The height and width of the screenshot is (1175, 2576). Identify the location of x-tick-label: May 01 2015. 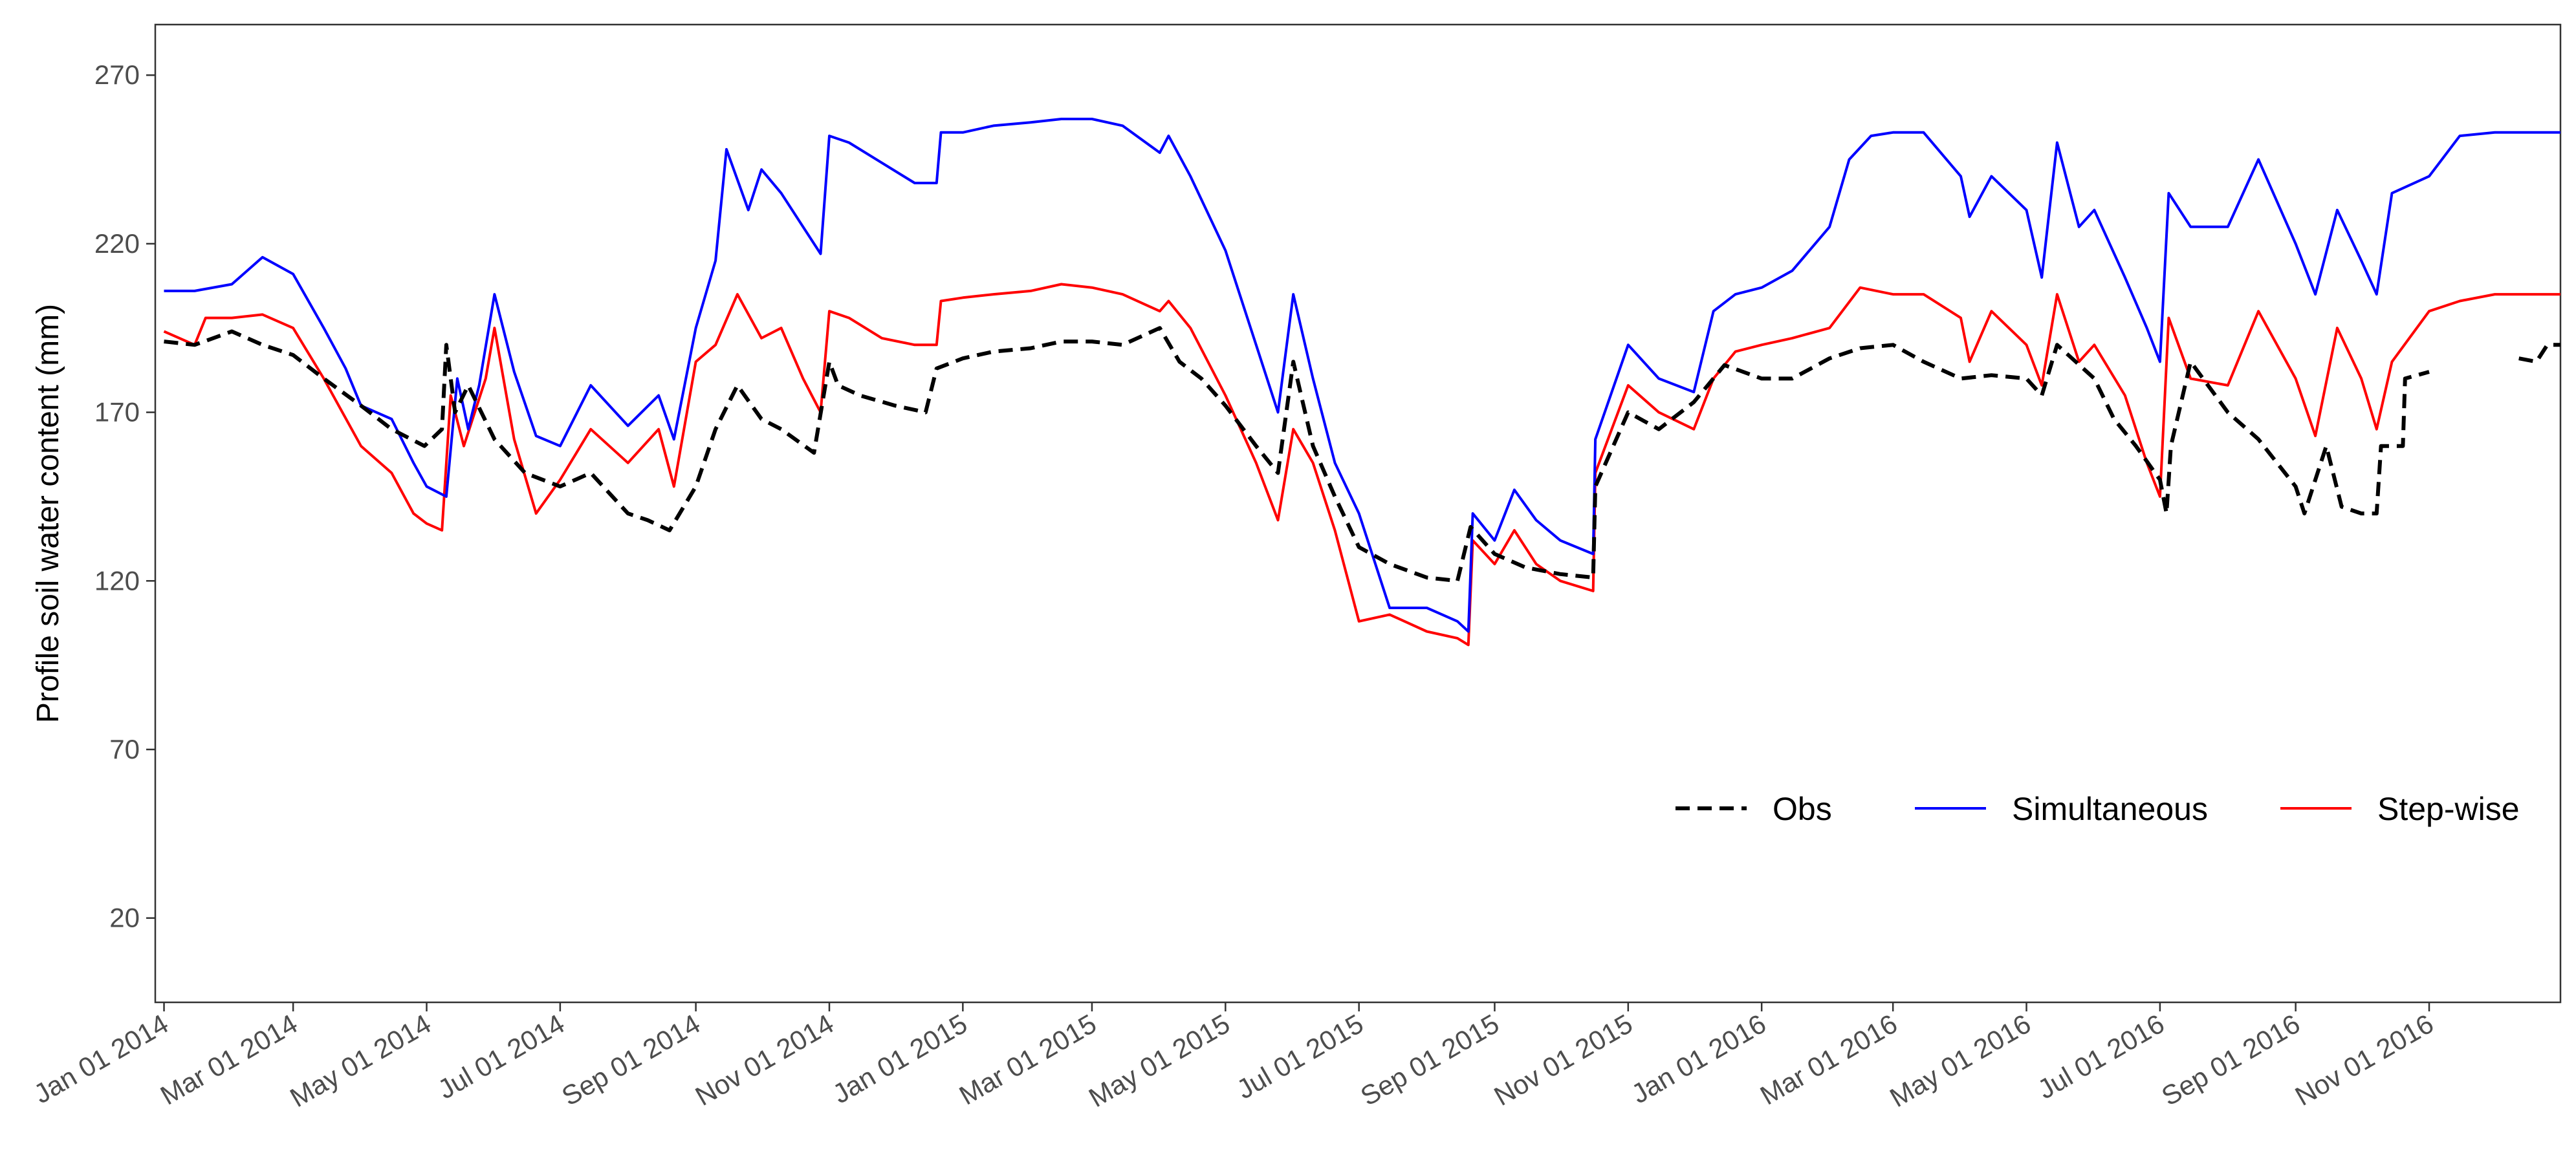
(1159, 1060).